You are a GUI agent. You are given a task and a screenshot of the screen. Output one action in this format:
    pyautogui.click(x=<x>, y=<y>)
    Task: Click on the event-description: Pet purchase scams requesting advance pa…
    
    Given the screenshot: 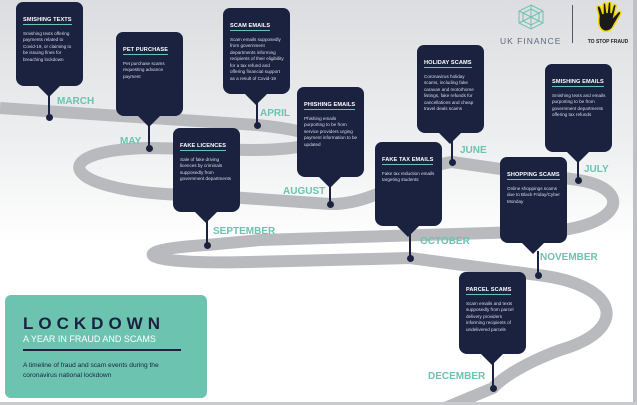 What is the action you would take?
    pyautogui.click(x=144, y=70)
    